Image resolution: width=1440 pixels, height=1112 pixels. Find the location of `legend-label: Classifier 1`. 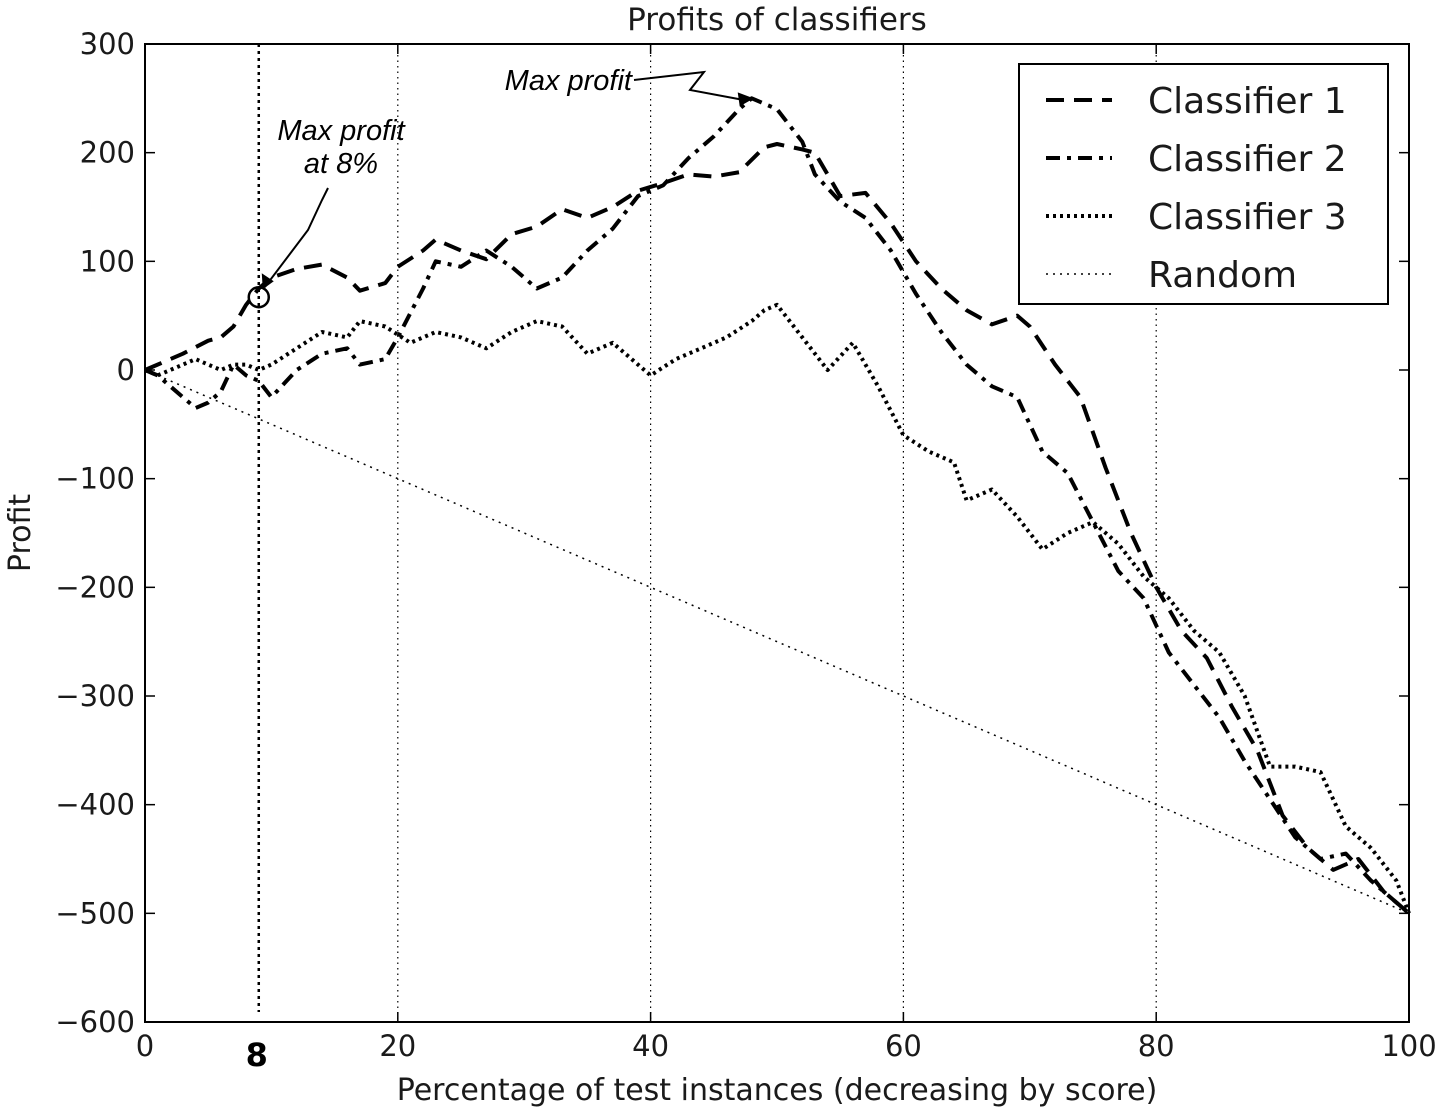

legend-label: Classifier 1 is located at coordinates (1247, 101).